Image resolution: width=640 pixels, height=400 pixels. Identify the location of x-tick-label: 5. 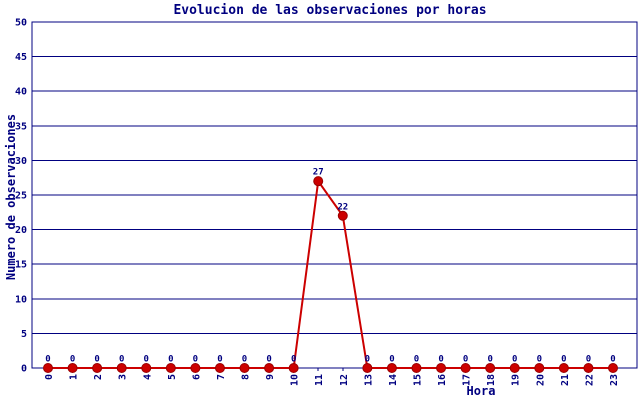
(172, 377).